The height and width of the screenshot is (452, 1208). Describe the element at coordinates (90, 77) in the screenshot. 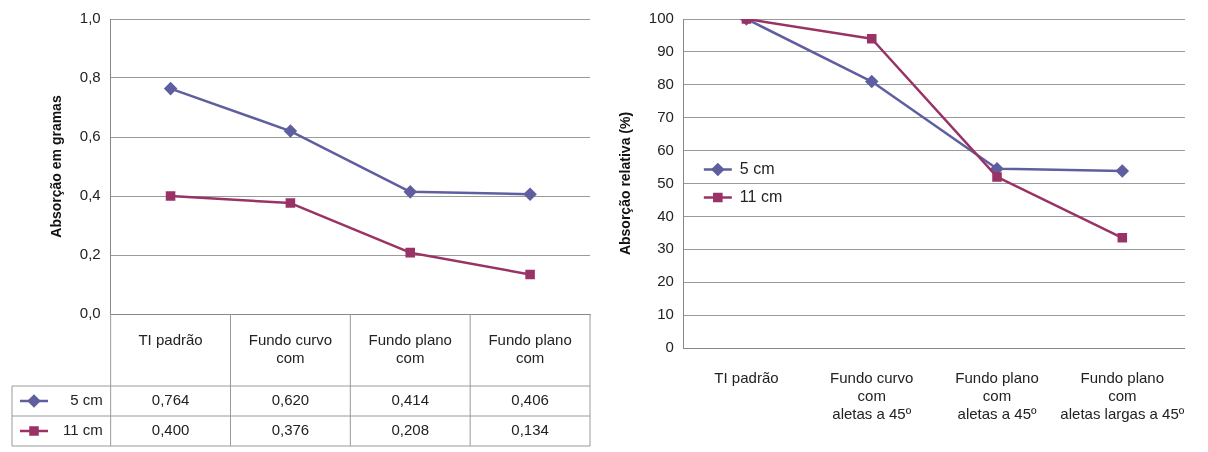

I see `y-tick-label: 0,8` at that location.